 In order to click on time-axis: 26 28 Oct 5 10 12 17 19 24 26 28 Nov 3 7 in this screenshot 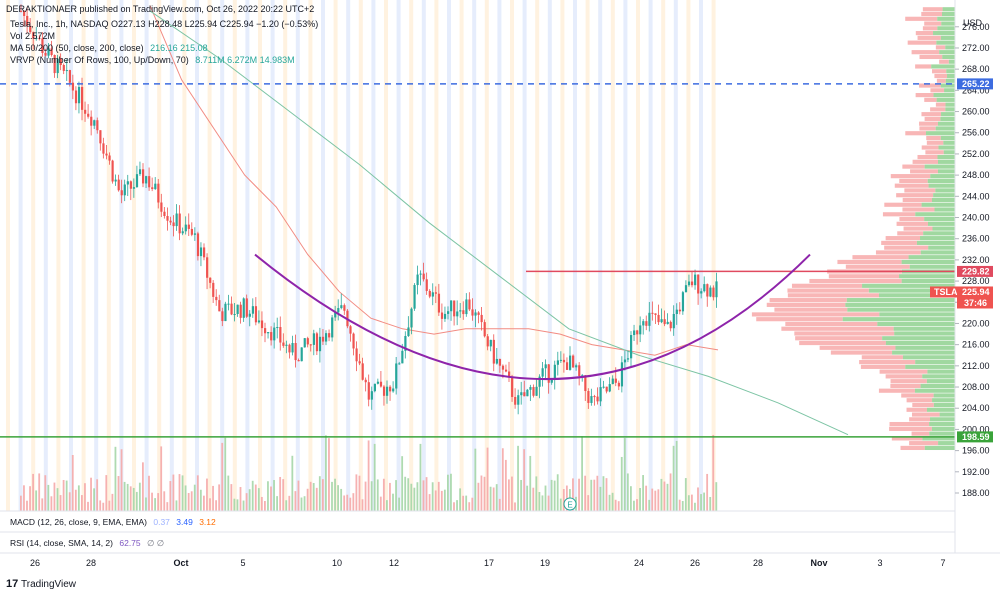, I will do `click(488, 563)`.